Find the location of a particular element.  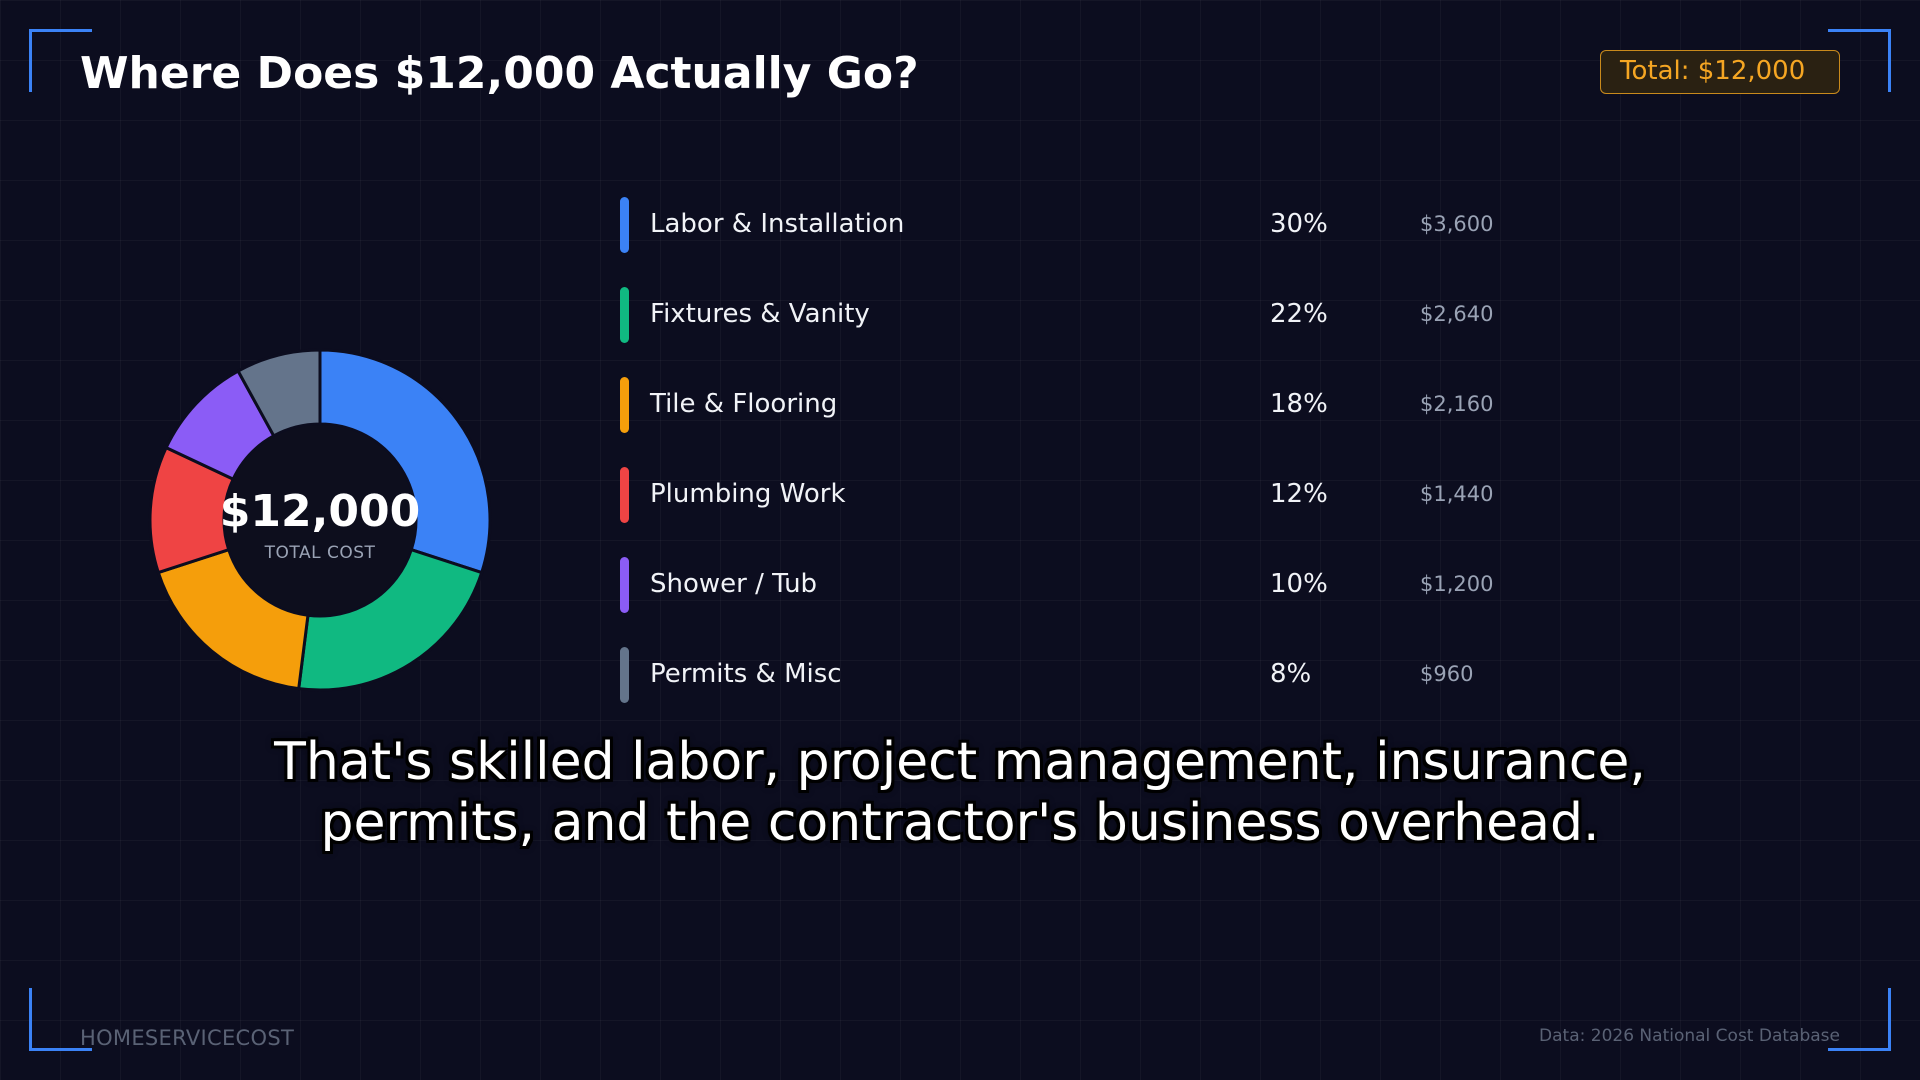

legend-amount: $960 is located at coordinates (1447, 674).